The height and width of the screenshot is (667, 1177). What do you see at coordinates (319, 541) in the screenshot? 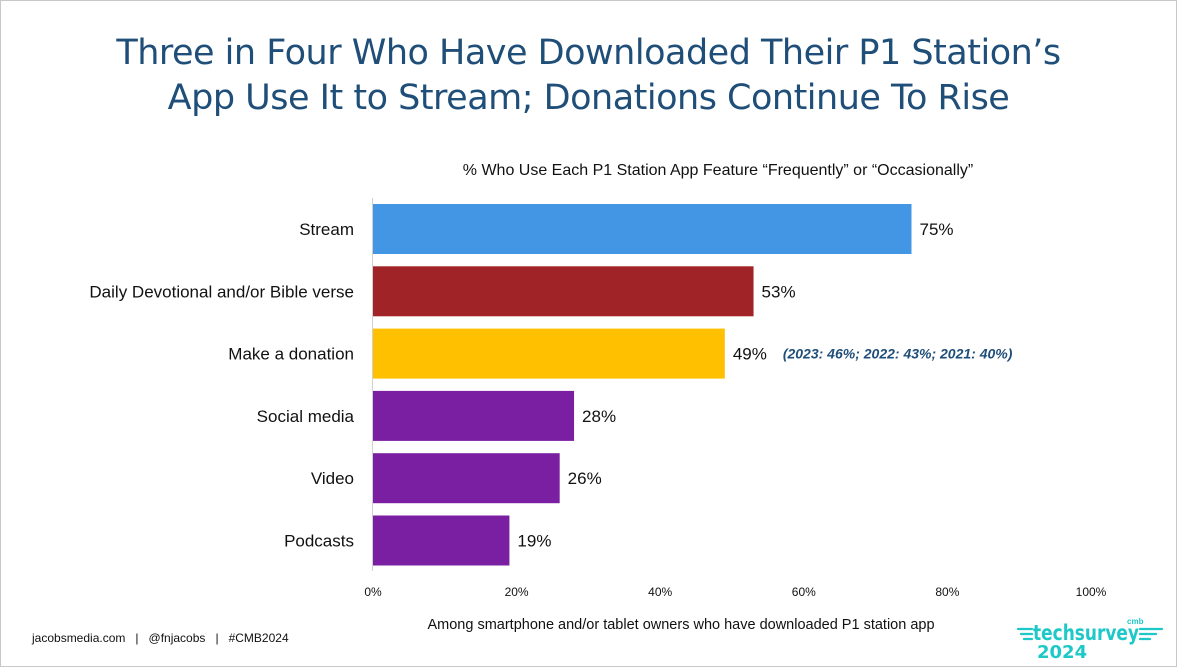
I see `category-label-5: Podcasts` at bounding box center [319, 541].